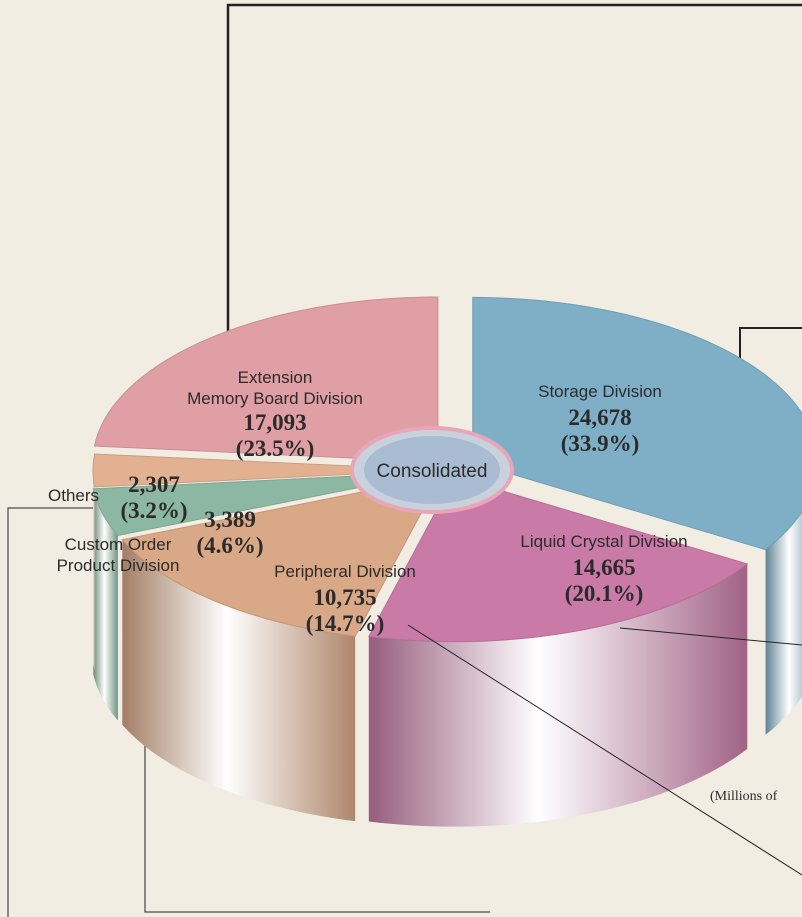 Image resolution: width=802 pixels, height=917 pixels. I want to click on value-label: 14,665, so click(603, 567).